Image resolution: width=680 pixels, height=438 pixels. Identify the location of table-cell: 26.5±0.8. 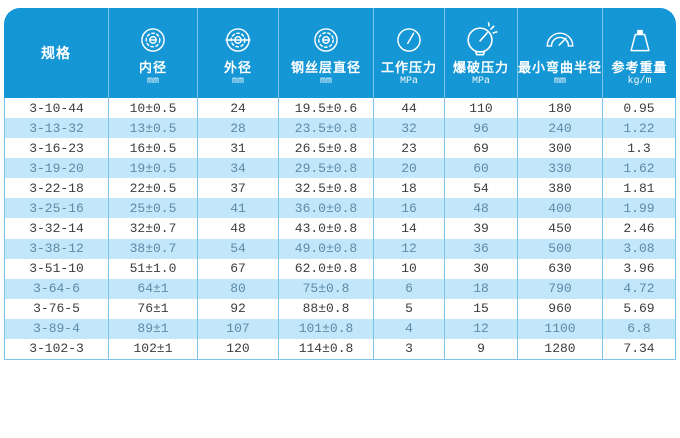
(326, 148).